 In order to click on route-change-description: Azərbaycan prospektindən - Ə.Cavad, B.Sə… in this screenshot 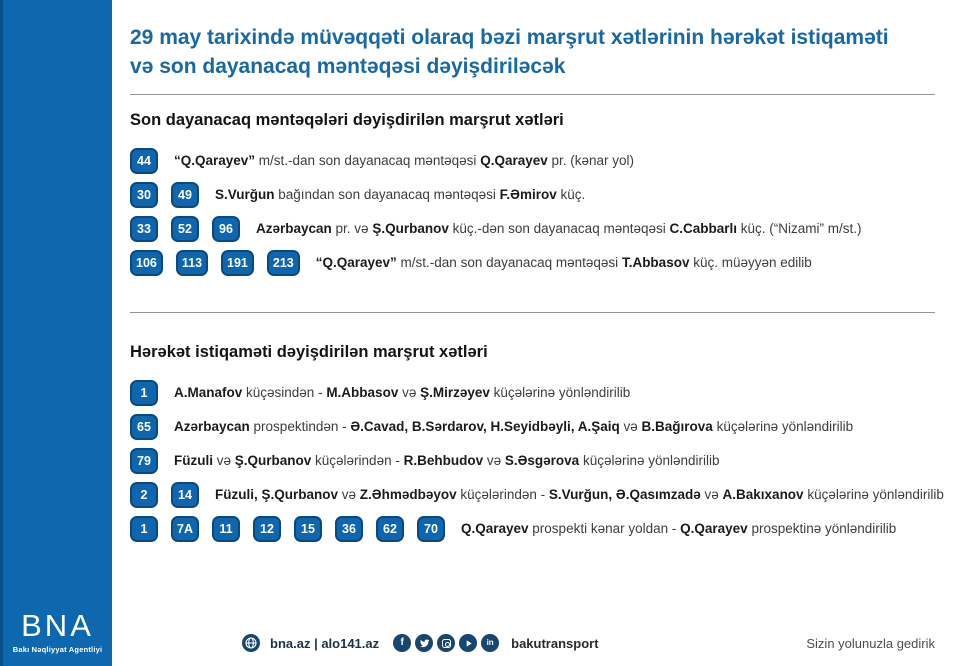, I will do `click(514, 427)`.